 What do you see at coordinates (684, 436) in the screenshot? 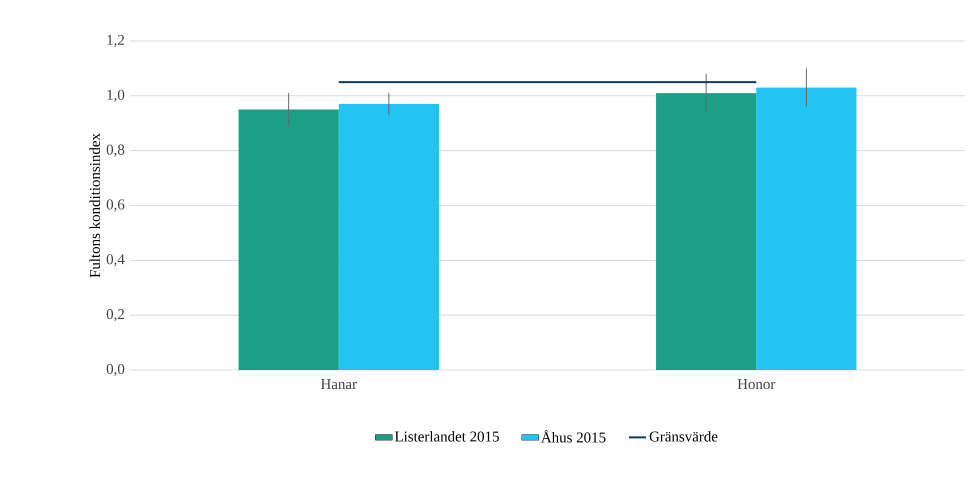
I see `legend-label: Gränsvärde` at bounding box center [684, 436].